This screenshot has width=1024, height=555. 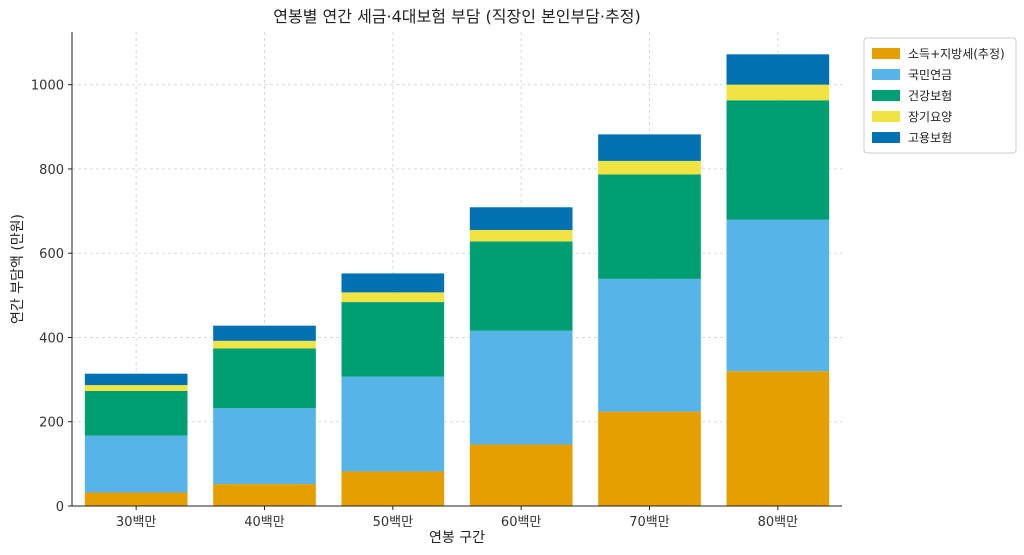 What do you see at coordinates (51, 170) in the screenshot?
I see `y-tick-label: 800` at bounding box center [51, 170].